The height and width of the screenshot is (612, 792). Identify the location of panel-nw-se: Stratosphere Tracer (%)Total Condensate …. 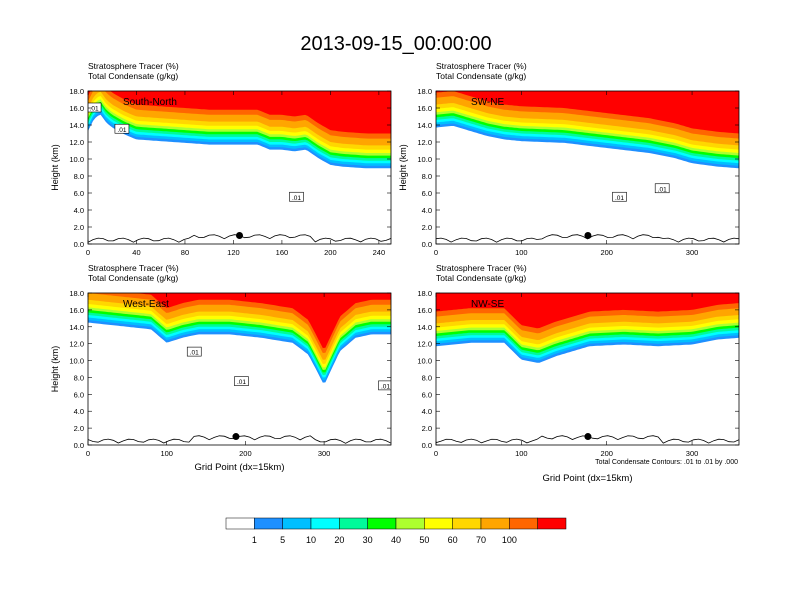
(578, 373).